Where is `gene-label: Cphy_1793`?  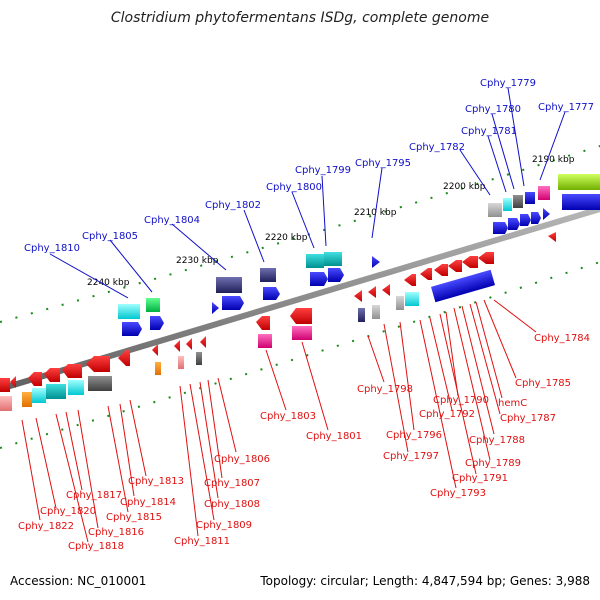 gene-label: Cphy_1793 is located at coordinates (458, 493).